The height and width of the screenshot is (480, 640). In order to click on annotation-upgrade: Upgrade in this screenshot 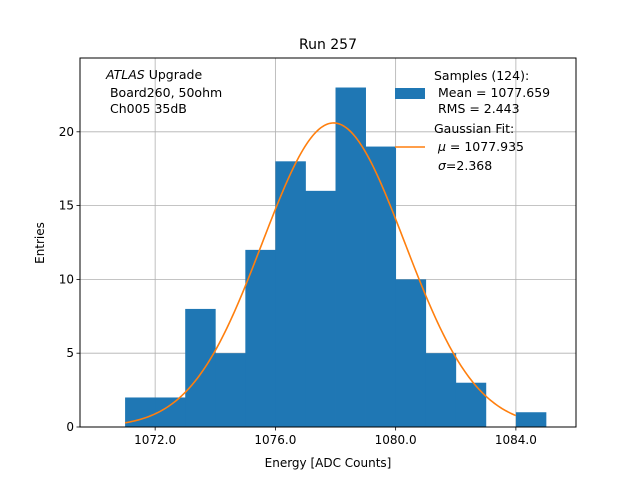, I will do `click(174, 74)`.